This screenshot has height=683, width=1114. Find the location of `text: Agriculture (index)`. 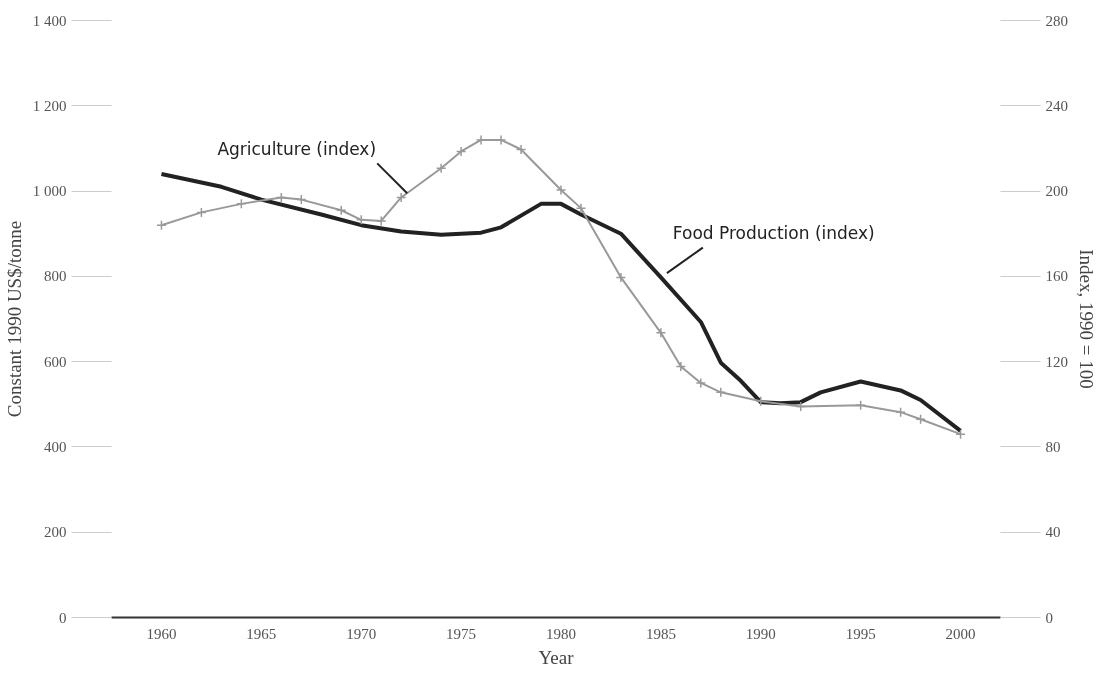

text: Agriculture (index) is located at coordinates (297, 149).